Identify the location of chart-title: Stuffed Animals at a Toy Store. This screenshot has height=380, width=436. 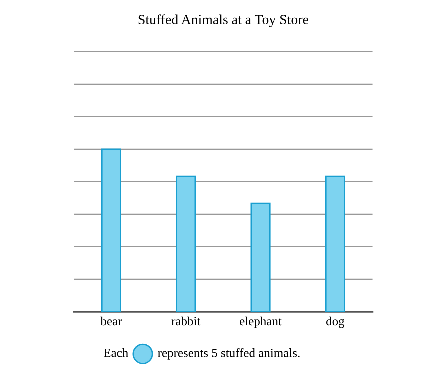
(223, 21).